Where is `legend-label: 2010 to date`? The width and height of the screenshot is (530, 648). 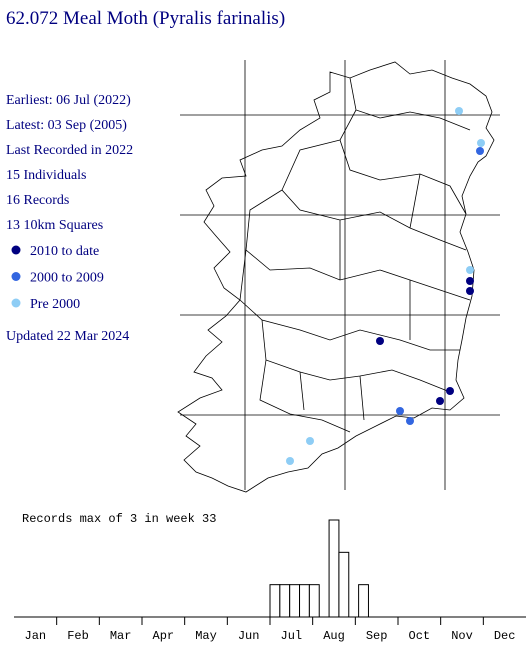
legend-label: 2010 to date is located at coordinates (64, 251).